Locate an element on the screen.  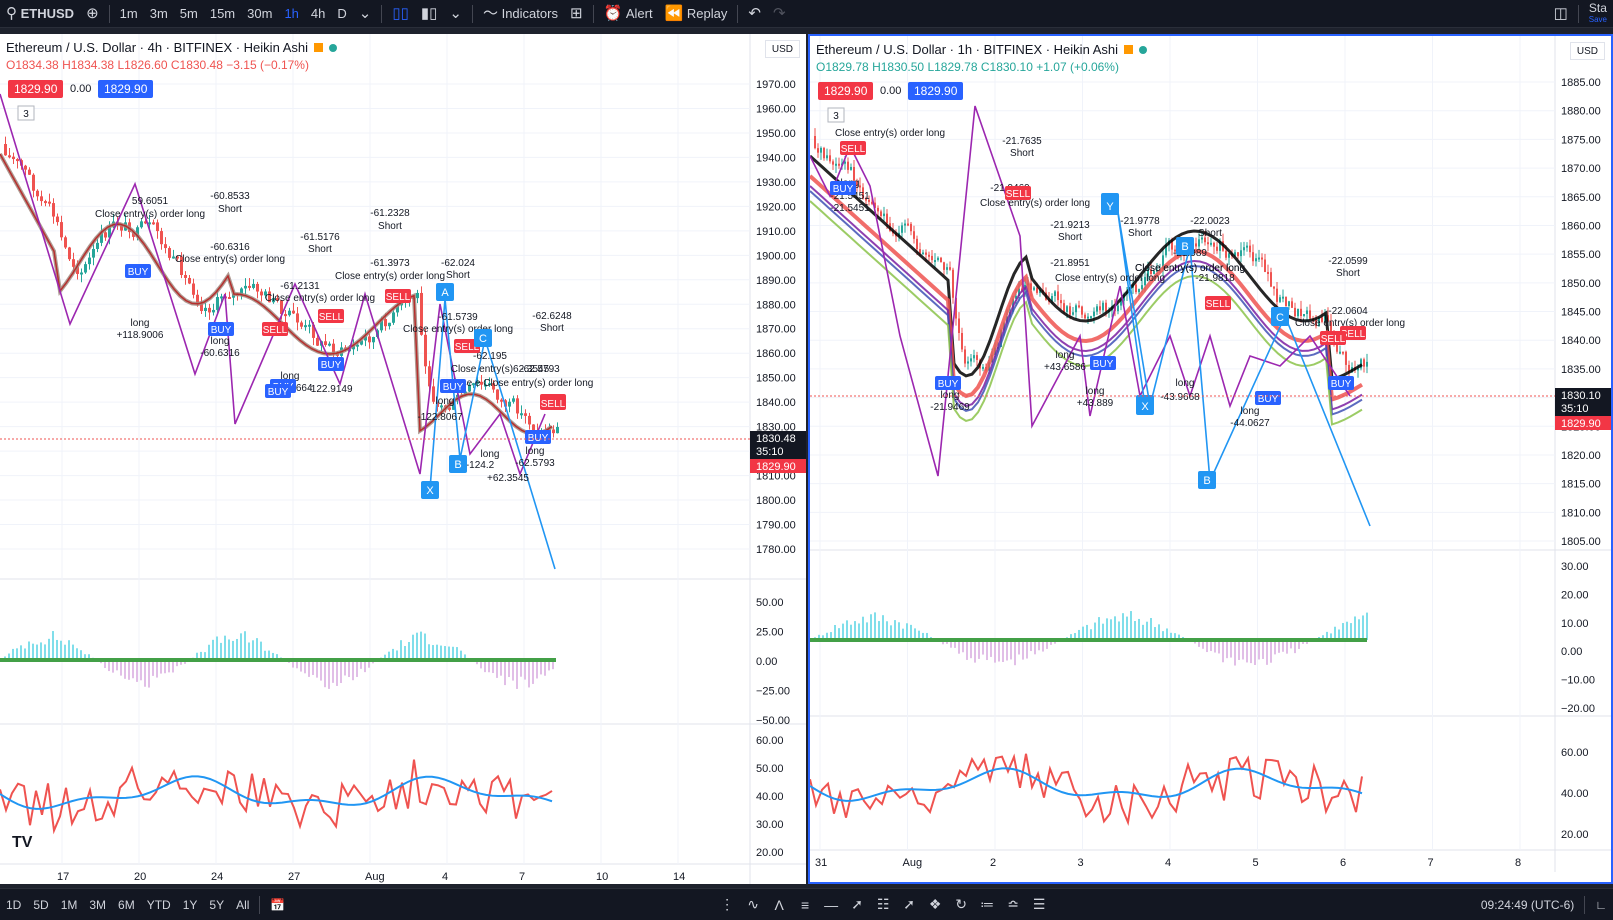
price-tick-label: 1910.00 is located at coordinates (776, 232).